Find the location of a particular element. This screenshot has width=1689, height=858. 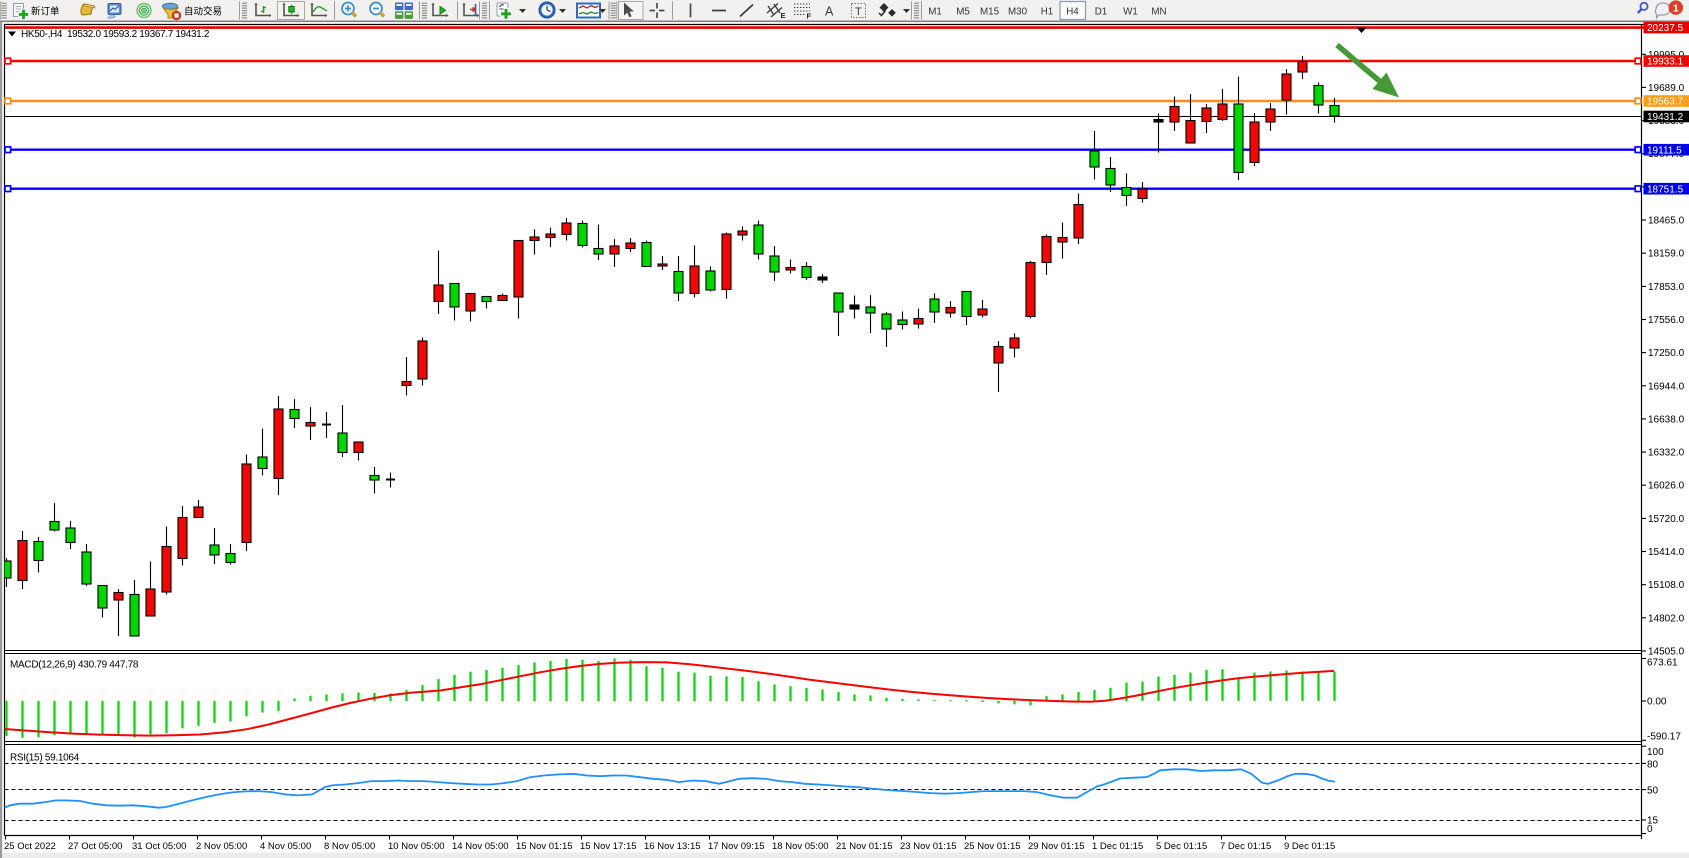

svg-text: 15 is located at coordinates (1653, 821).